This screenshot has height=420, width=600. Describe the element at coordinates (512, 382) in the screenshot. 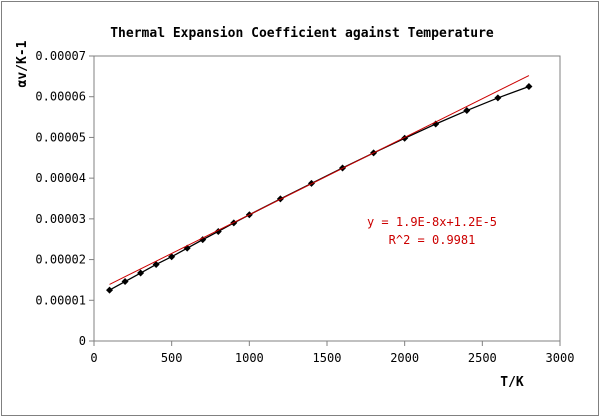

I see `x-axis-label: T/K` at that location.